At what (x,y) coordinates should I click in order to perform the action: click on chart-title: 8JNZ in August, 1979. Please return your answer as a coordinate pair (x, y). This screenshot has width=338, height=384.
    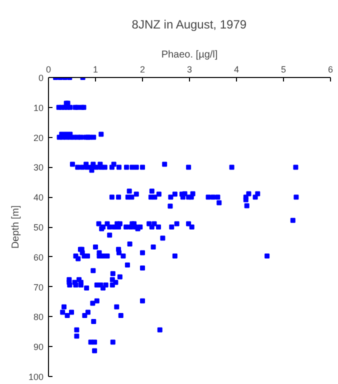
    Looking at the image, I should click on (189, 25).